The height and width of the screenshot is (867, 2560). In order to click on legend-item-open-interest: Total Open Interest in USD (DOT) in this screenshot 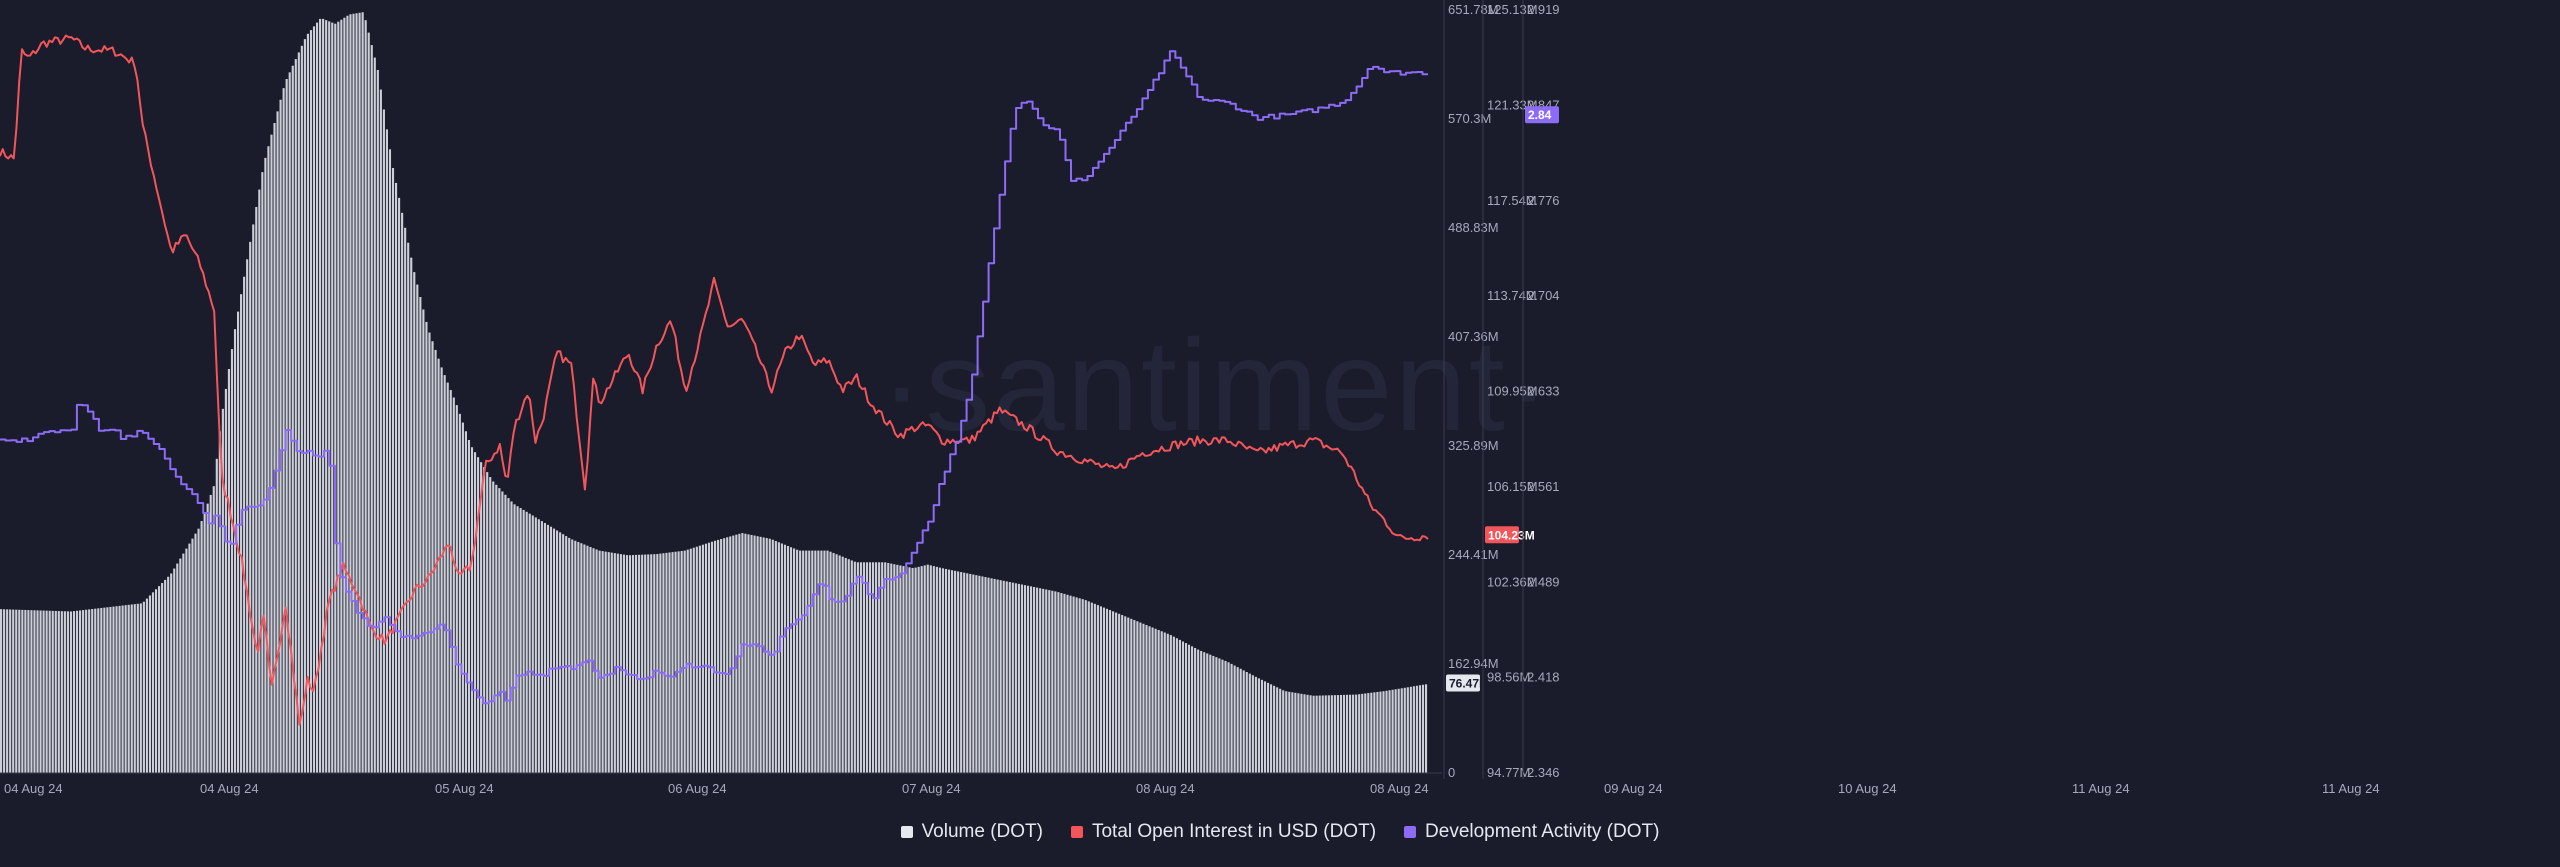, I will do `click(1223, 832)`.